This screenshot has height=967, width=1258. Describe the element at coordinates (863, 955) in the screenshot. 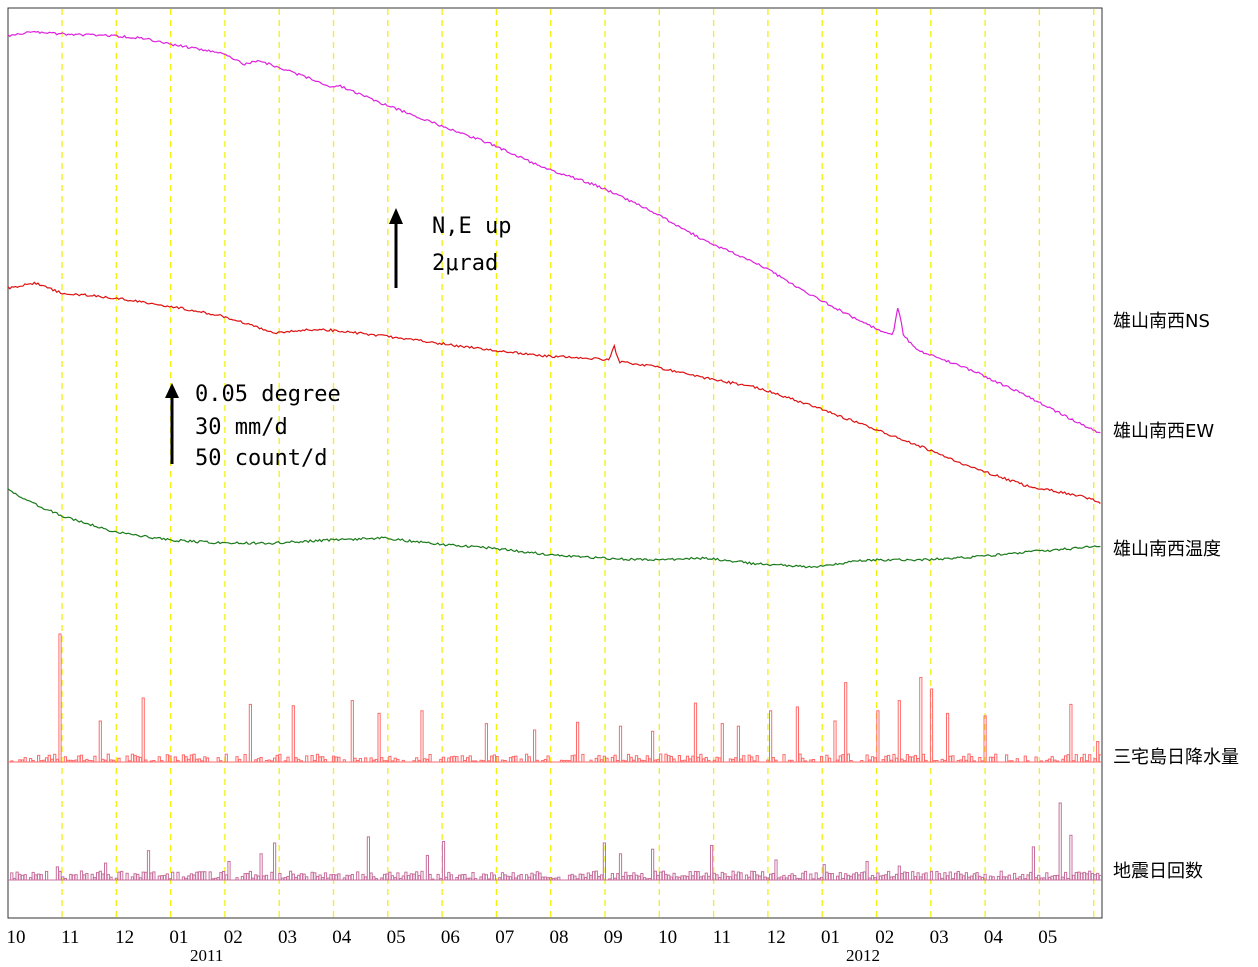

I see `year-label-2012: 2012` at that location.